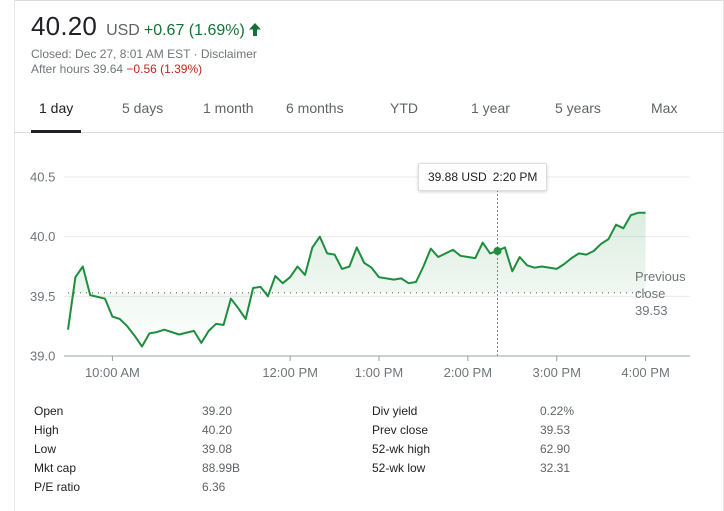 This screenshot has height=511, width=724. What do you see at coordinates (557, 372) in the screenshot?
I see `x-tick-label: 3:00 PM` at bounding box center [557, 372].